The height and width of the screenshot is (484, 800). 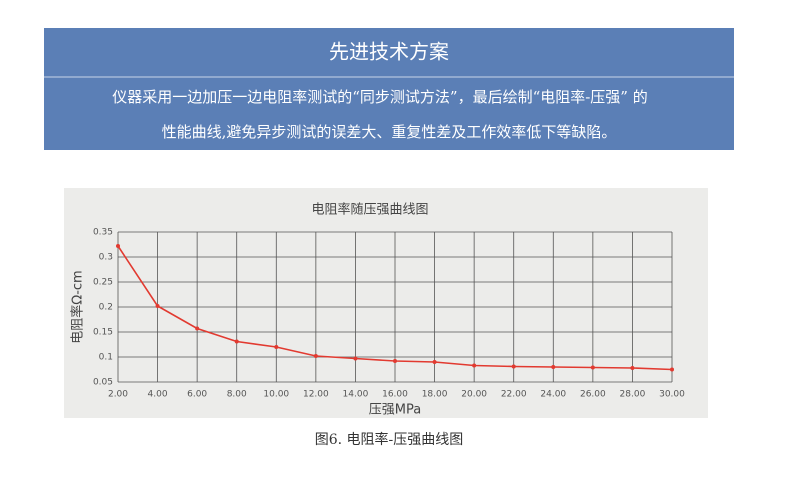 I want to click on x-tick-label: 10.00, so click(x=276, y=395).